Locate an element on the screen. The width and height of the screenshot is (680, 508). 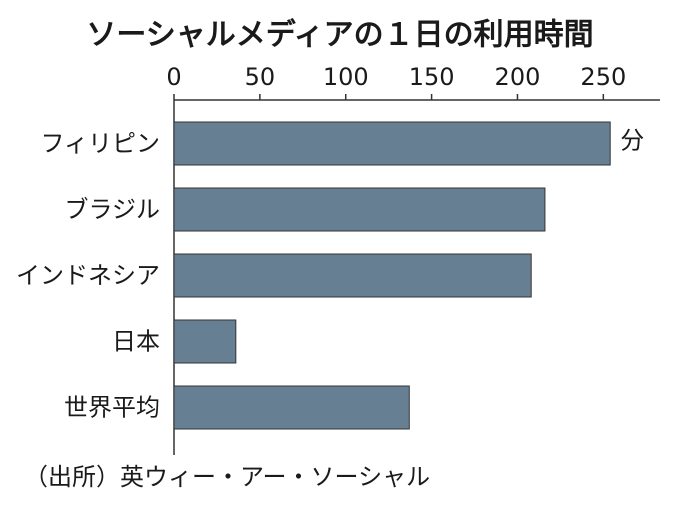
y-tick-label: フィリピン is located at coordinates (100, 144).